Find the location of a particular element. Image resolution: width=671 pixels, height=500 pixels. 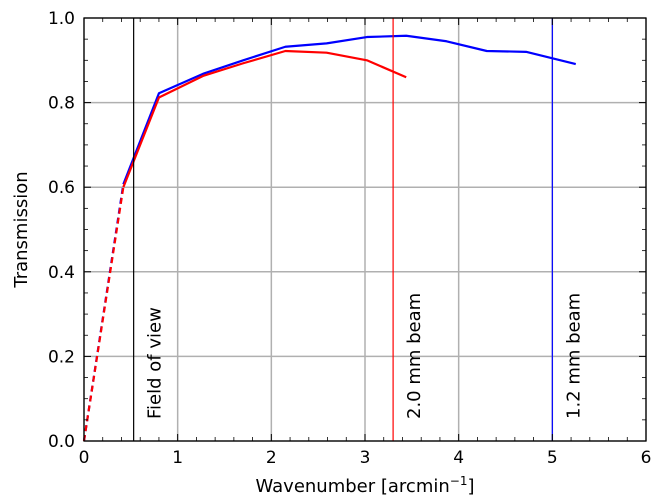

x-tick-label: 3 is located at coordinates (365, 458).